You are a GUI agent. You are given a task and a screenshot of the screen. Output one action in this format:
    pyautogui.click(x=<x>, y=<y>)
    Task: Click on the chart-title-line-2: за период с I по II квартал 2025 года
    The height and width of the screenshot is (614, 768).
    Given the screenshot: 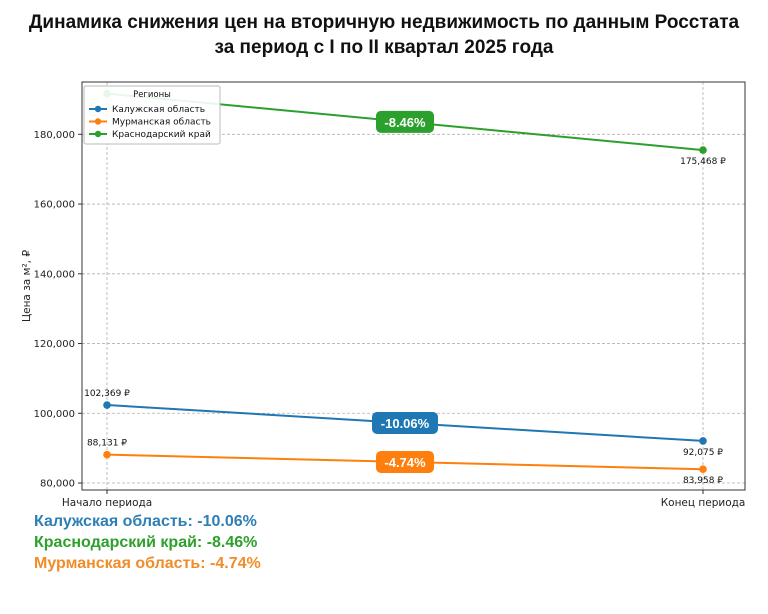 What is the action you would take?
    pyautogui.click(x=384, y=47)
    